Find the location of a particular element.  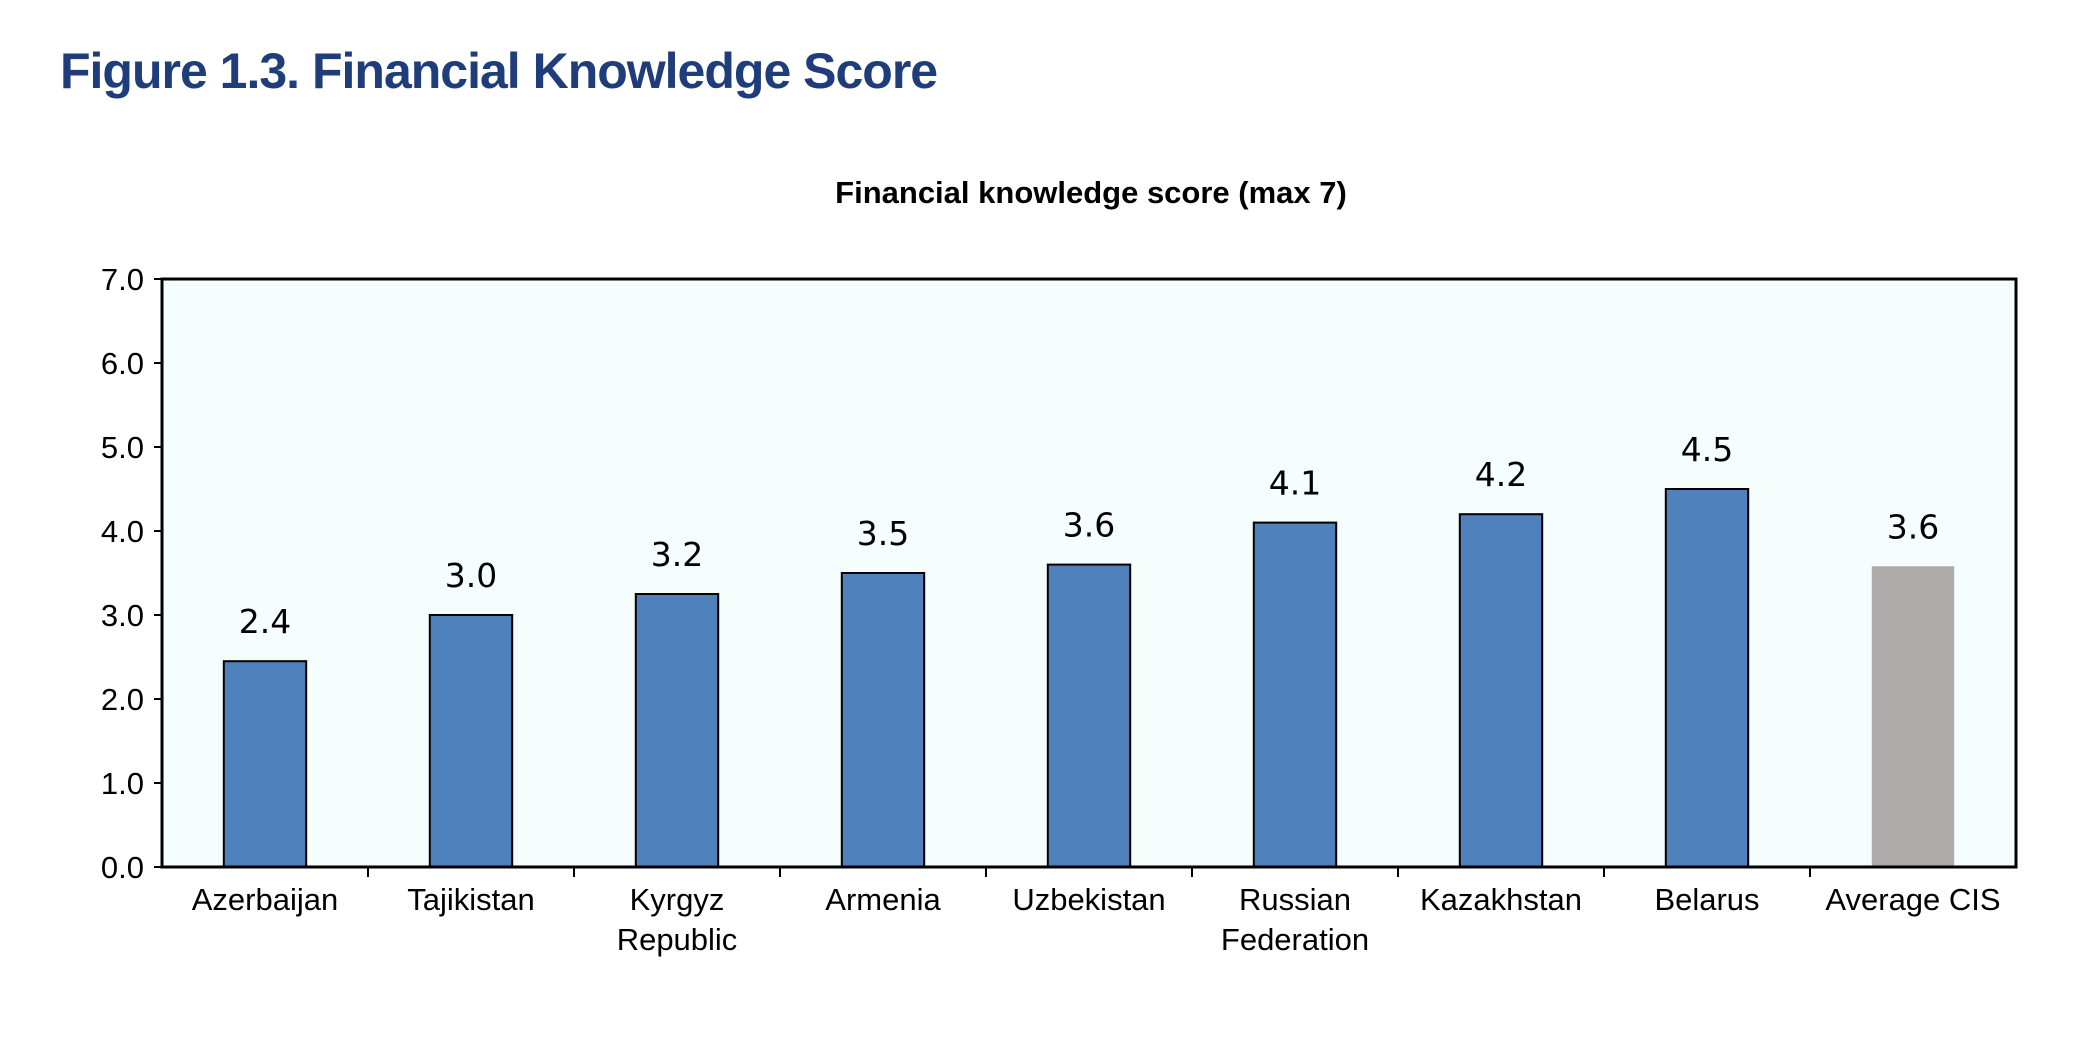

y-tick-label: 5.0 is located at coordinates (122, 447).